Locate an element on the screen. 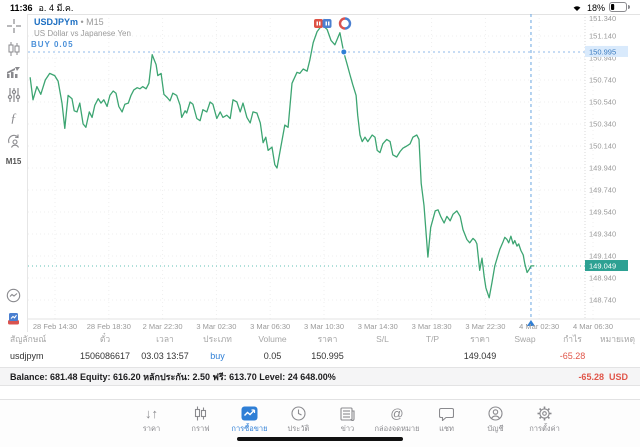 This screenshot has height=447, width=640. price-tick-label: 150.140 is located at coordinates (602, 146).